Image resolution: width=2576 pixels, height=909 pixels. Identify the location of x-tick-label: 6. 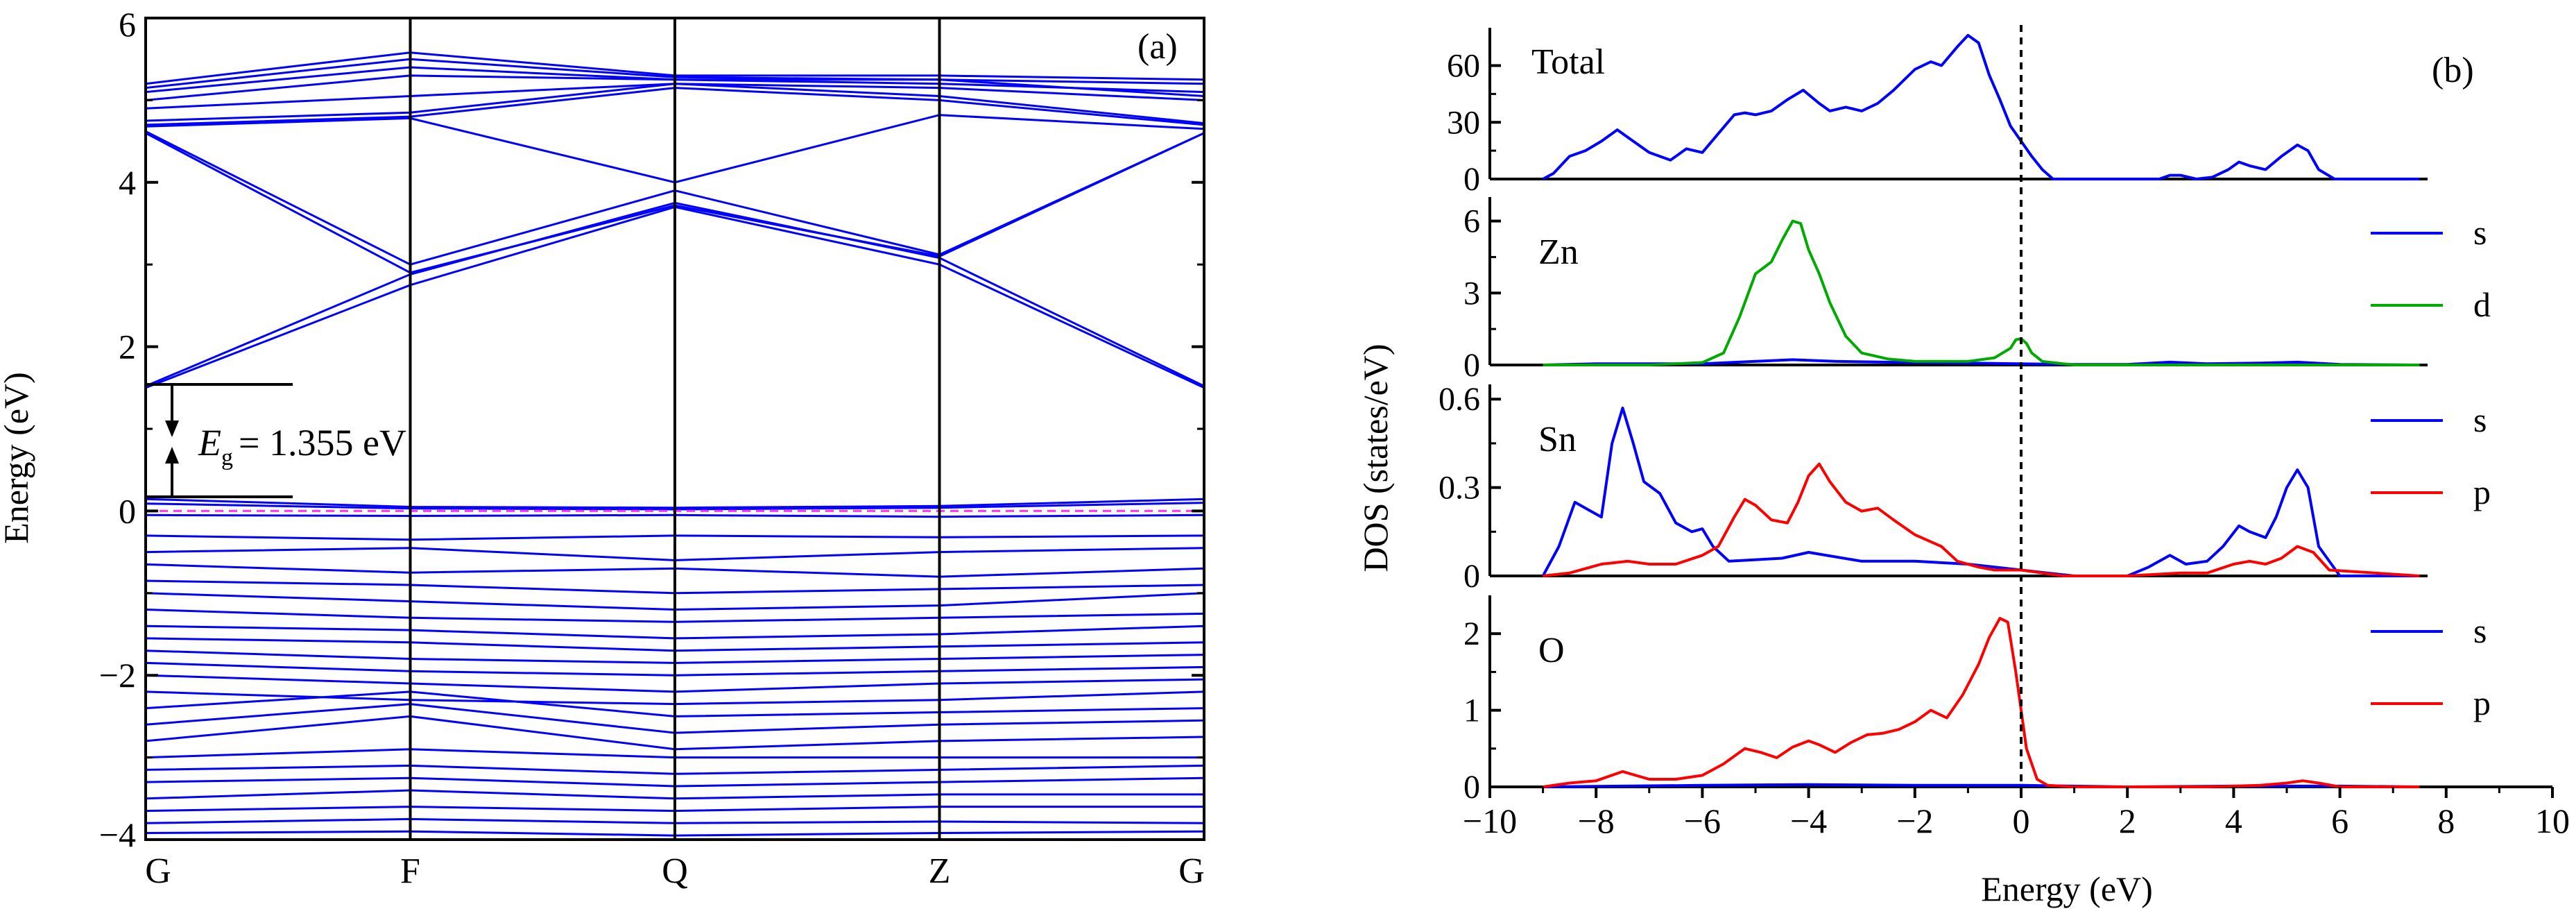
(2340, 821).